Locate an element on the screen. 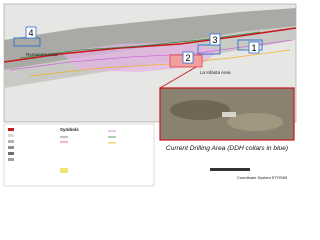 This screenshot has height=240, width=320. area-label: Romanera Area is located at coordinates (42, 54).